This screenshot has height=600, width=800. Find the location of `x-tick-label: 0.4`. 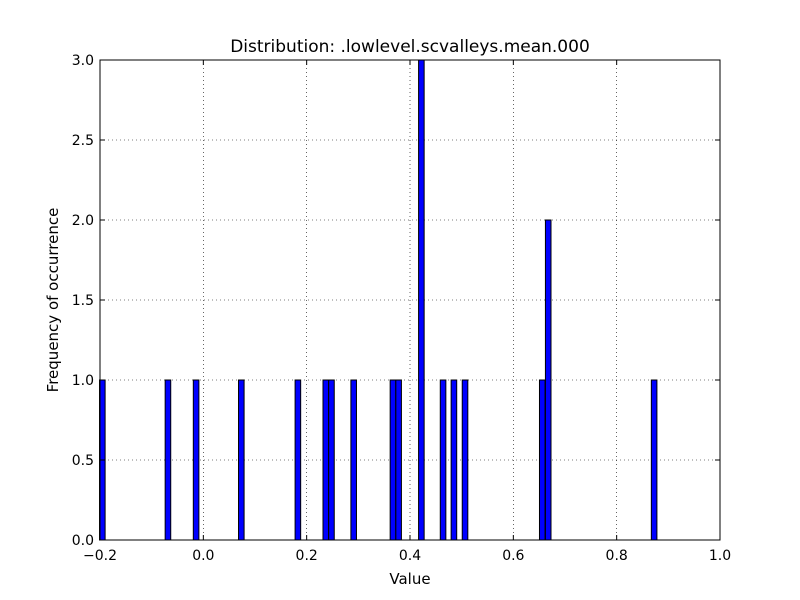

x-tick-label: 0.4 is located at coordinates (410, 556).